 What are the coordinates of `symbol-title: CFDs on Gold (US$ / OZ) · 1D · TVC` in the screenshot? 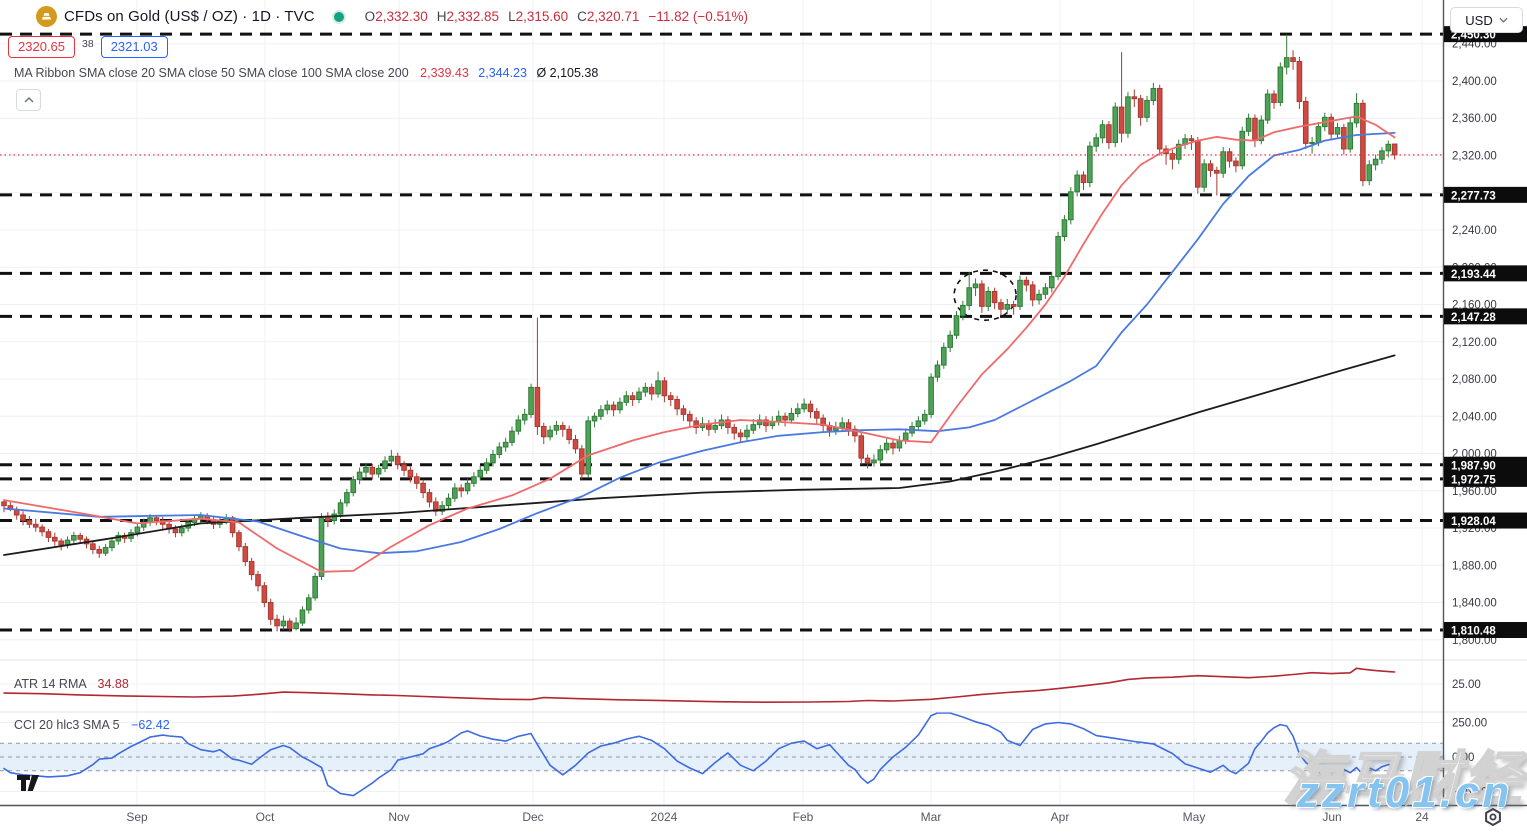 It's located at (189, 16).